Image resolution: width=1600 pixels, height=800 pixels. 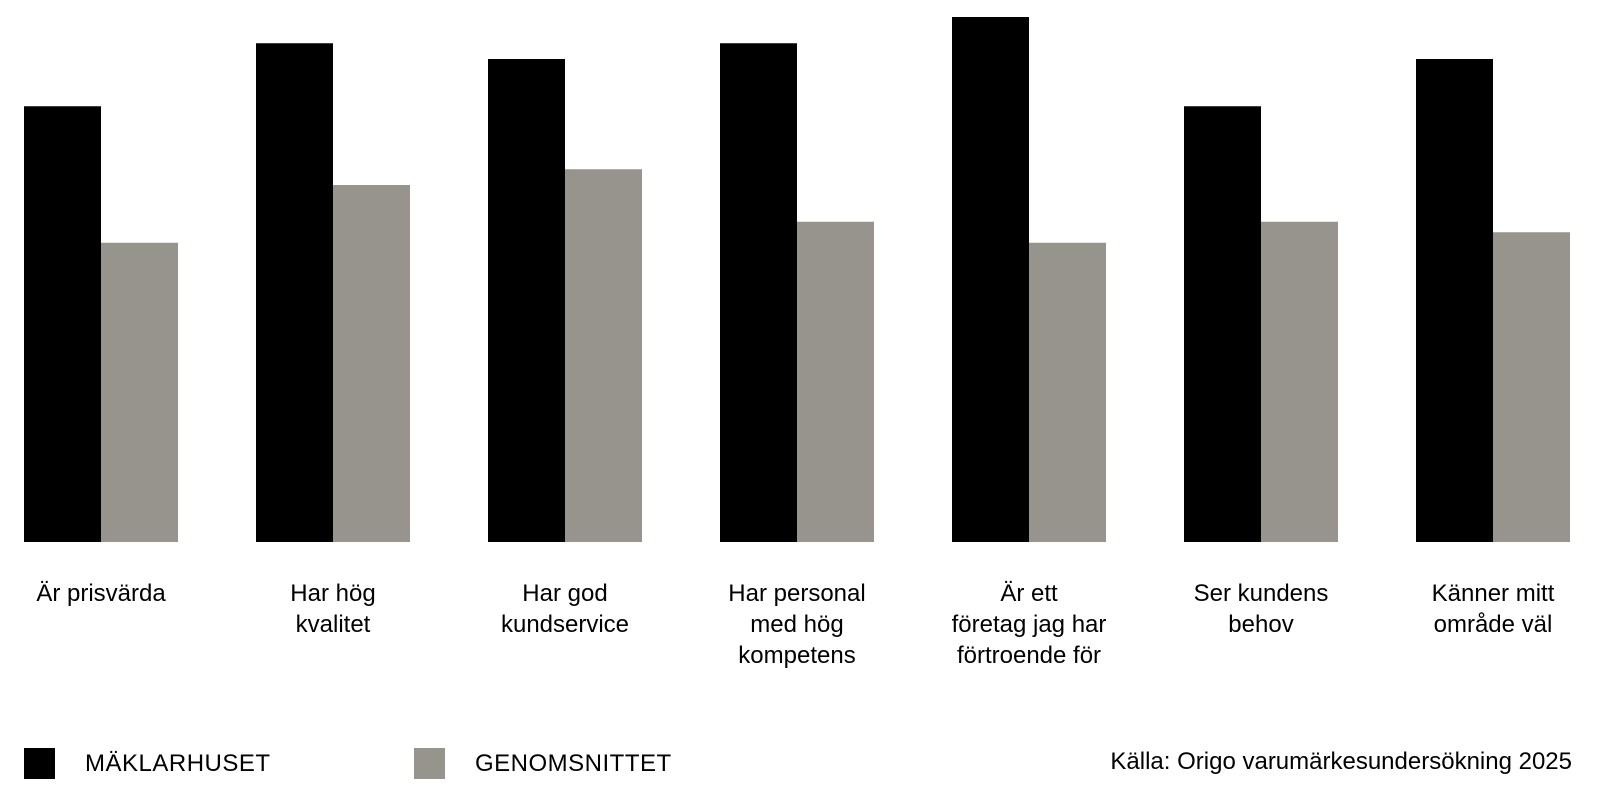 What do you see at coordinates (178, 763) in the screenshot?
I see `legend-label-maklarhuset: MÄKLARHUSET` at bounding box center [178, 763].